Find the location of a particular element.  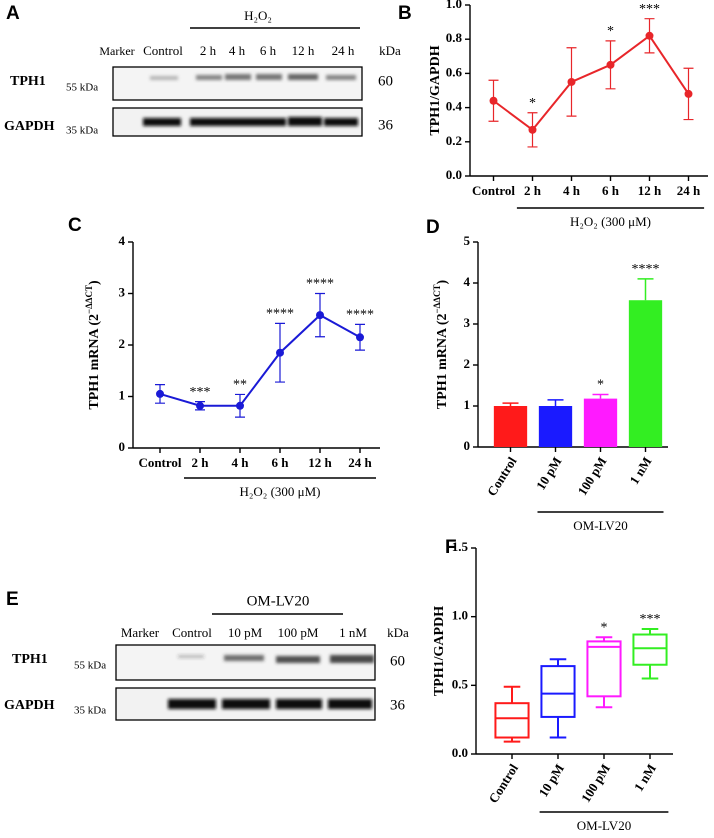

y-axis-label: TPH1/GAPDH is located at coordinates (439, 651).